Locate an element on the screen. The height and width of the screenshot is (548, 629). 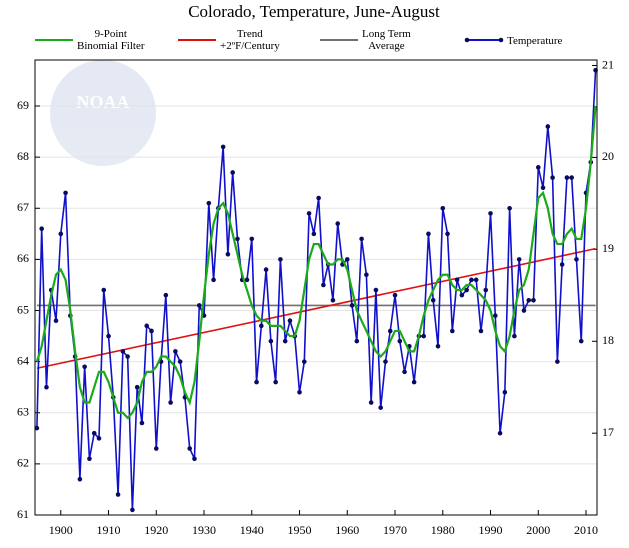
y-tick-label: 62 is located at coordinates (23, 463).